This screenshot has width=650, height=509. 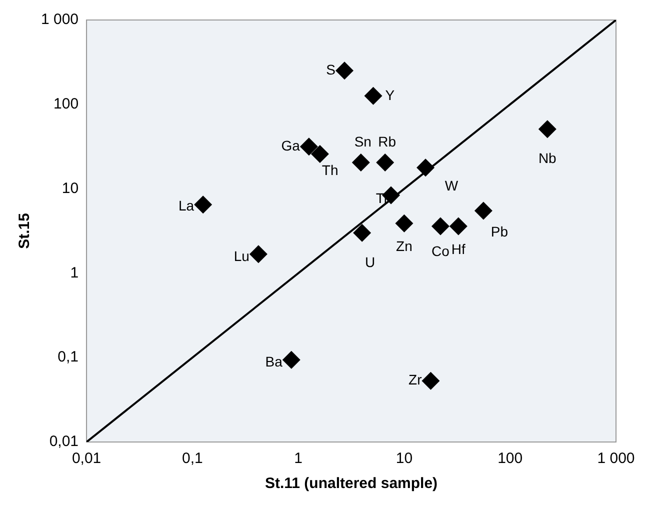 I want to click on x-tick-label: 10, so click(x=404, y=459).